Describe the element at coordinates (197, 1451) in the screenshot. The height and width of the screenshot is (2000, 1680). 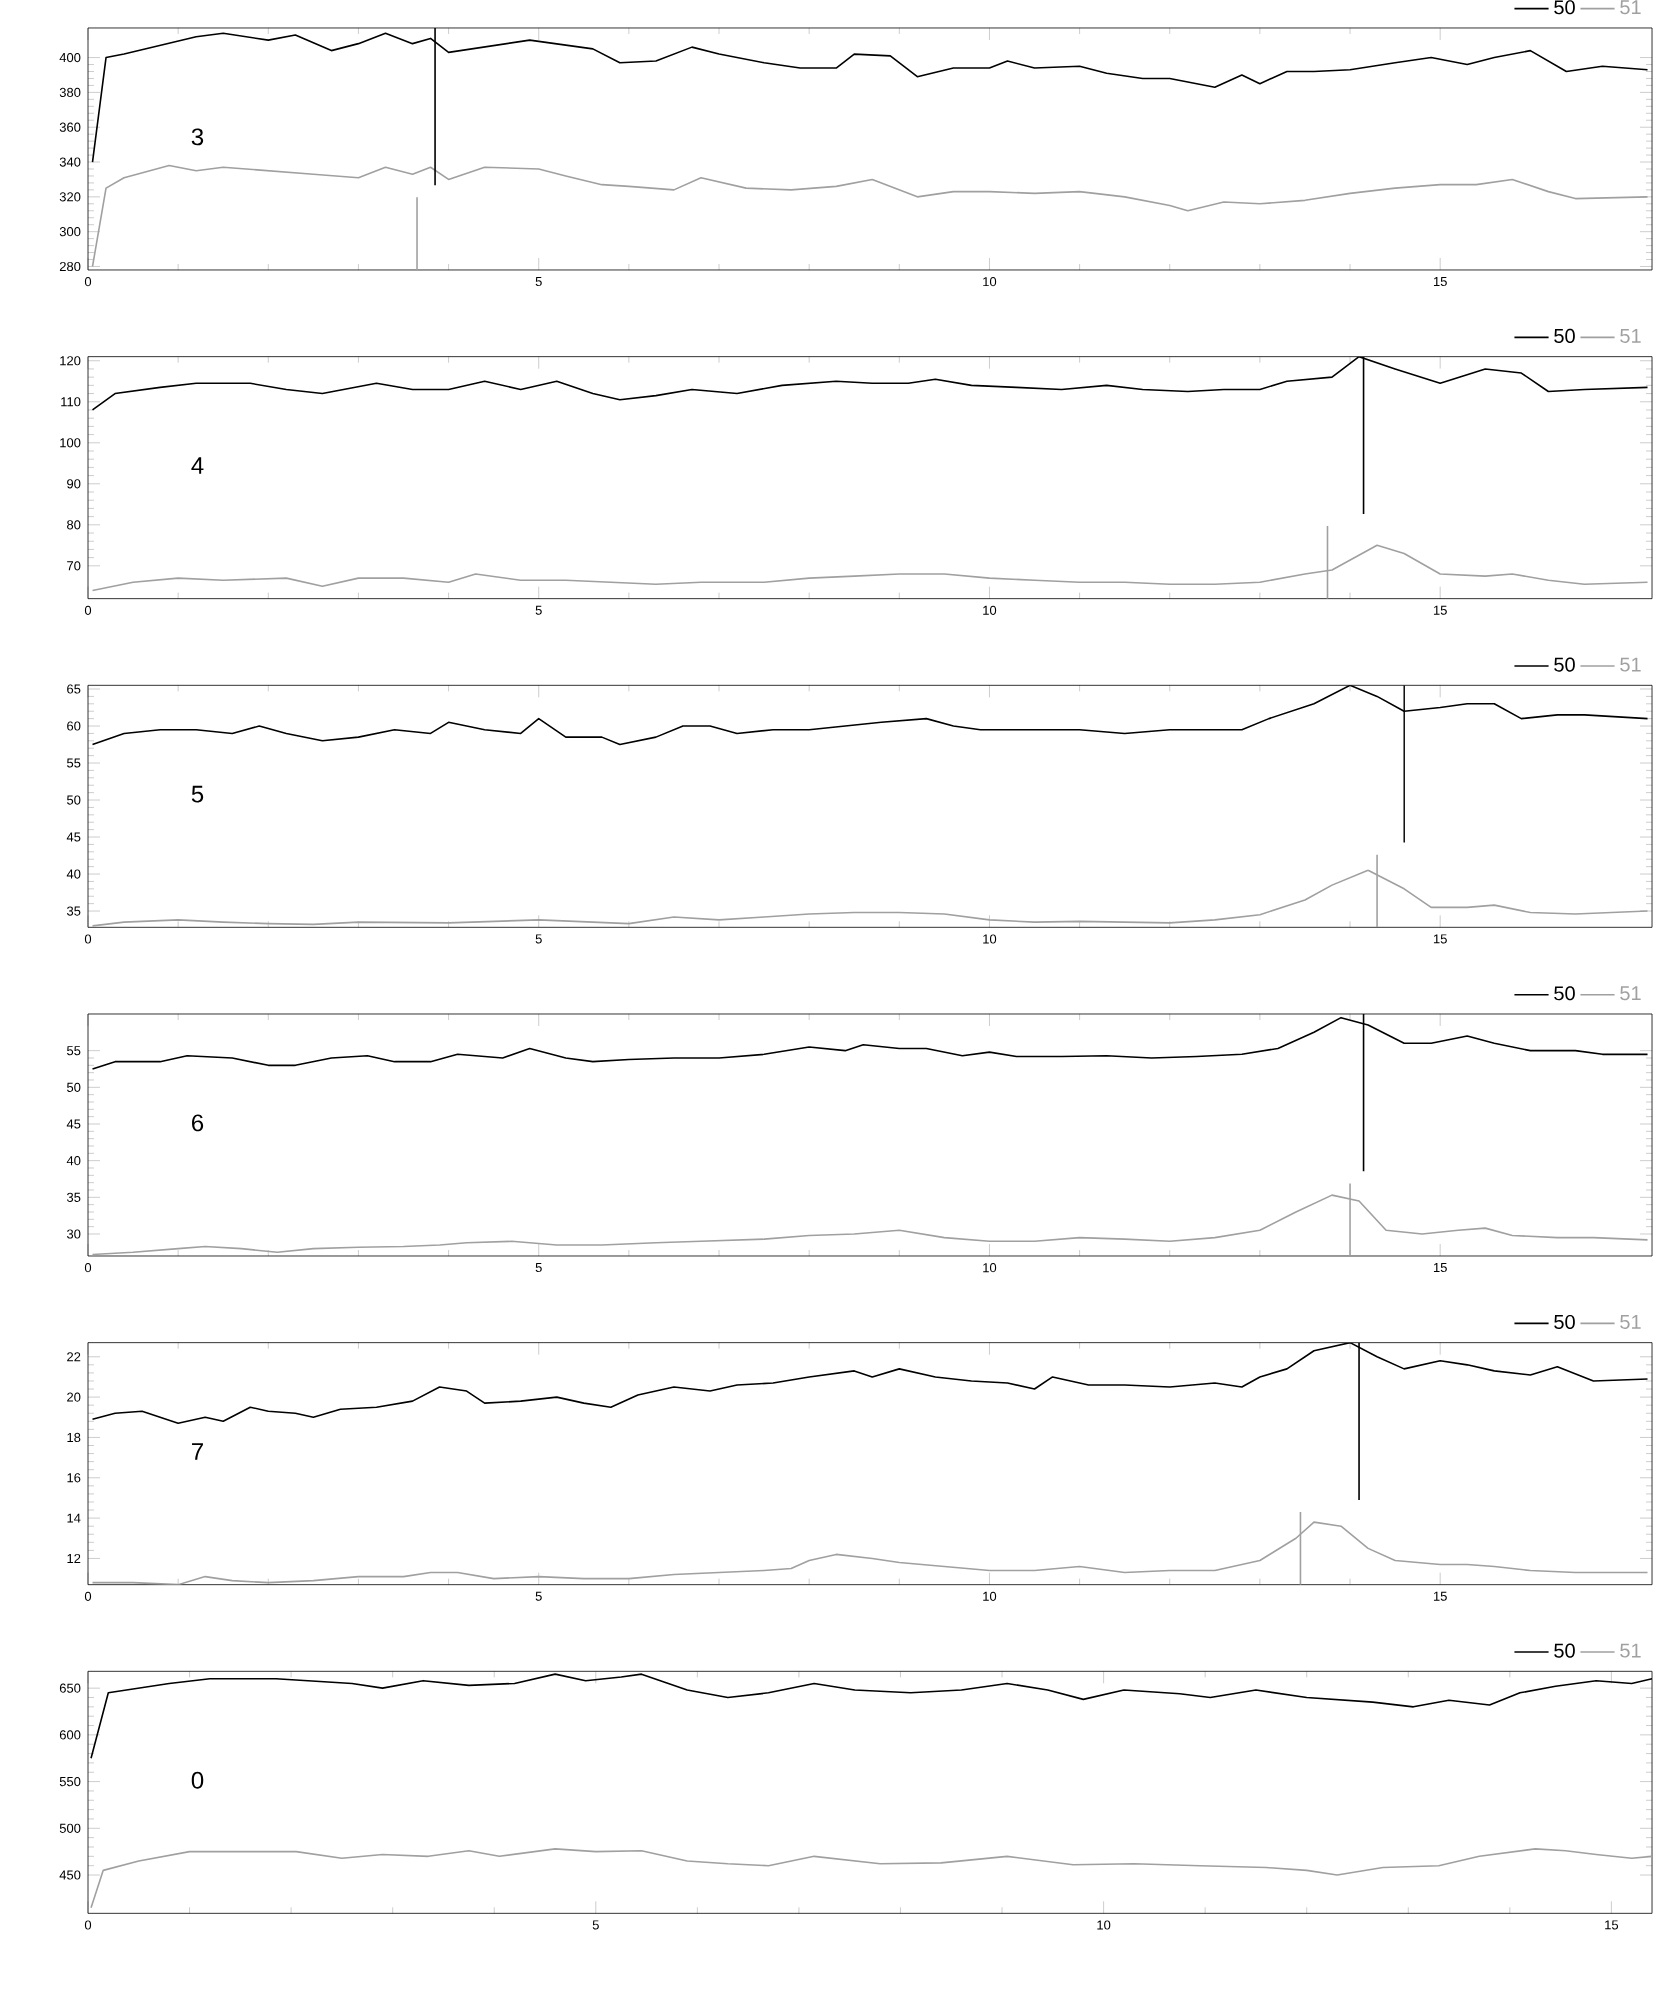
I see `annotation: 7` at that location.